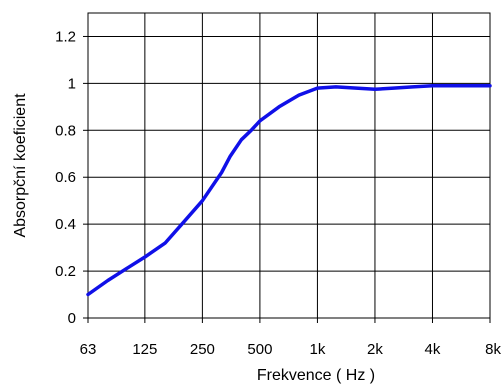 The image size is (503, 385). Describe the element at coordinates (318, 349) in the screenshot. I see `x-tick-label: 1k` at that location.